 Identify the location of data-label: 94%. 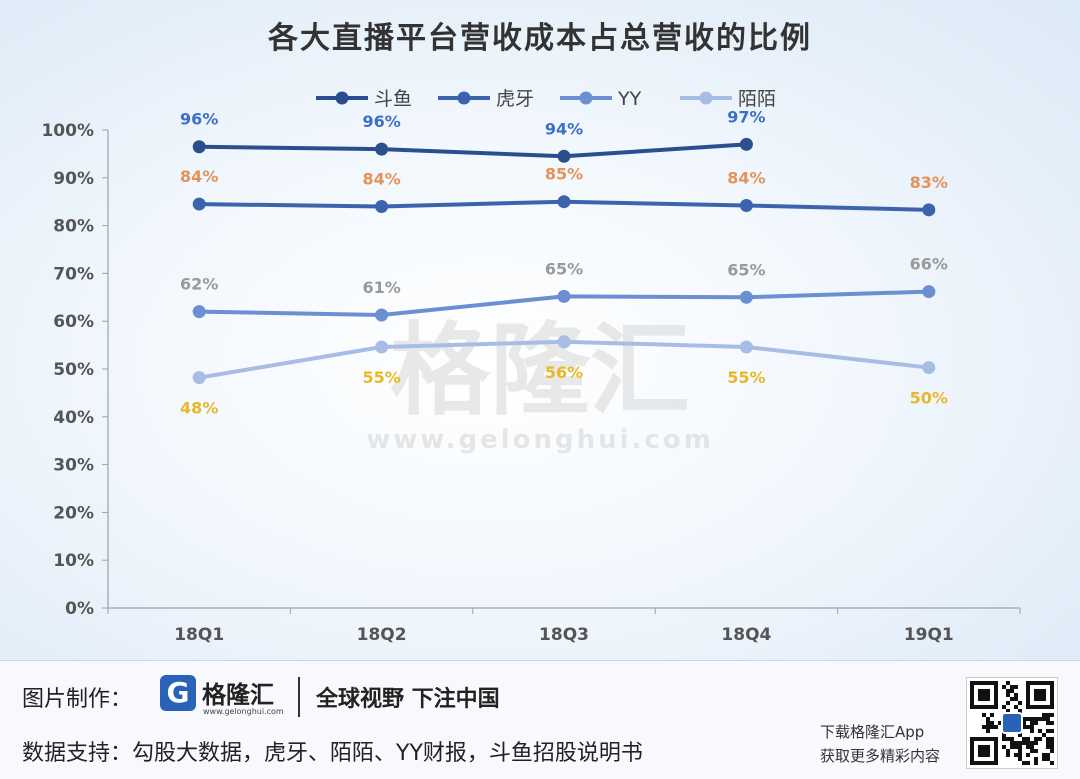
(564, 128).